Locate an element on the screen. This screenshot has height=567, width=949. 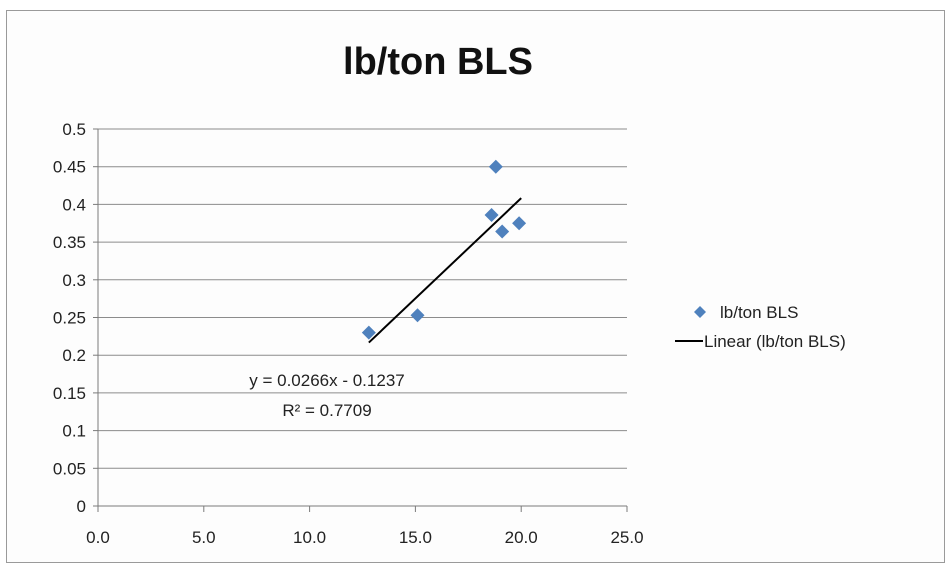
legend: lb/ton BLS Linear (lb/ton BLS) is located at coordinates (760, 327).